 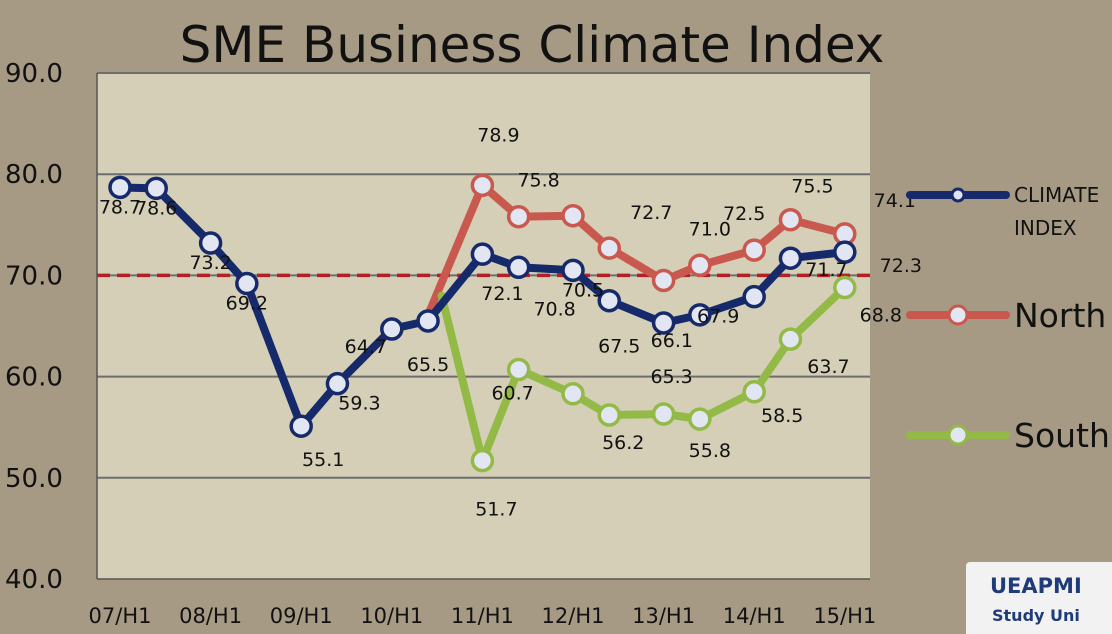 I want to click on series-south, so click(x=647, y=374).